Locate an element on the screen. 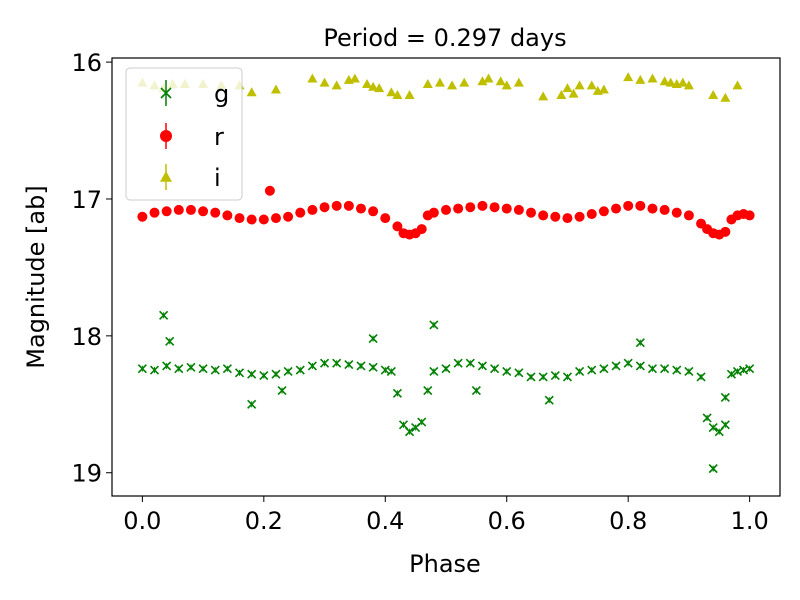 Image resolution: width=800 pixels, height=600 pixels. series-i is located at coordinates (440, 87).